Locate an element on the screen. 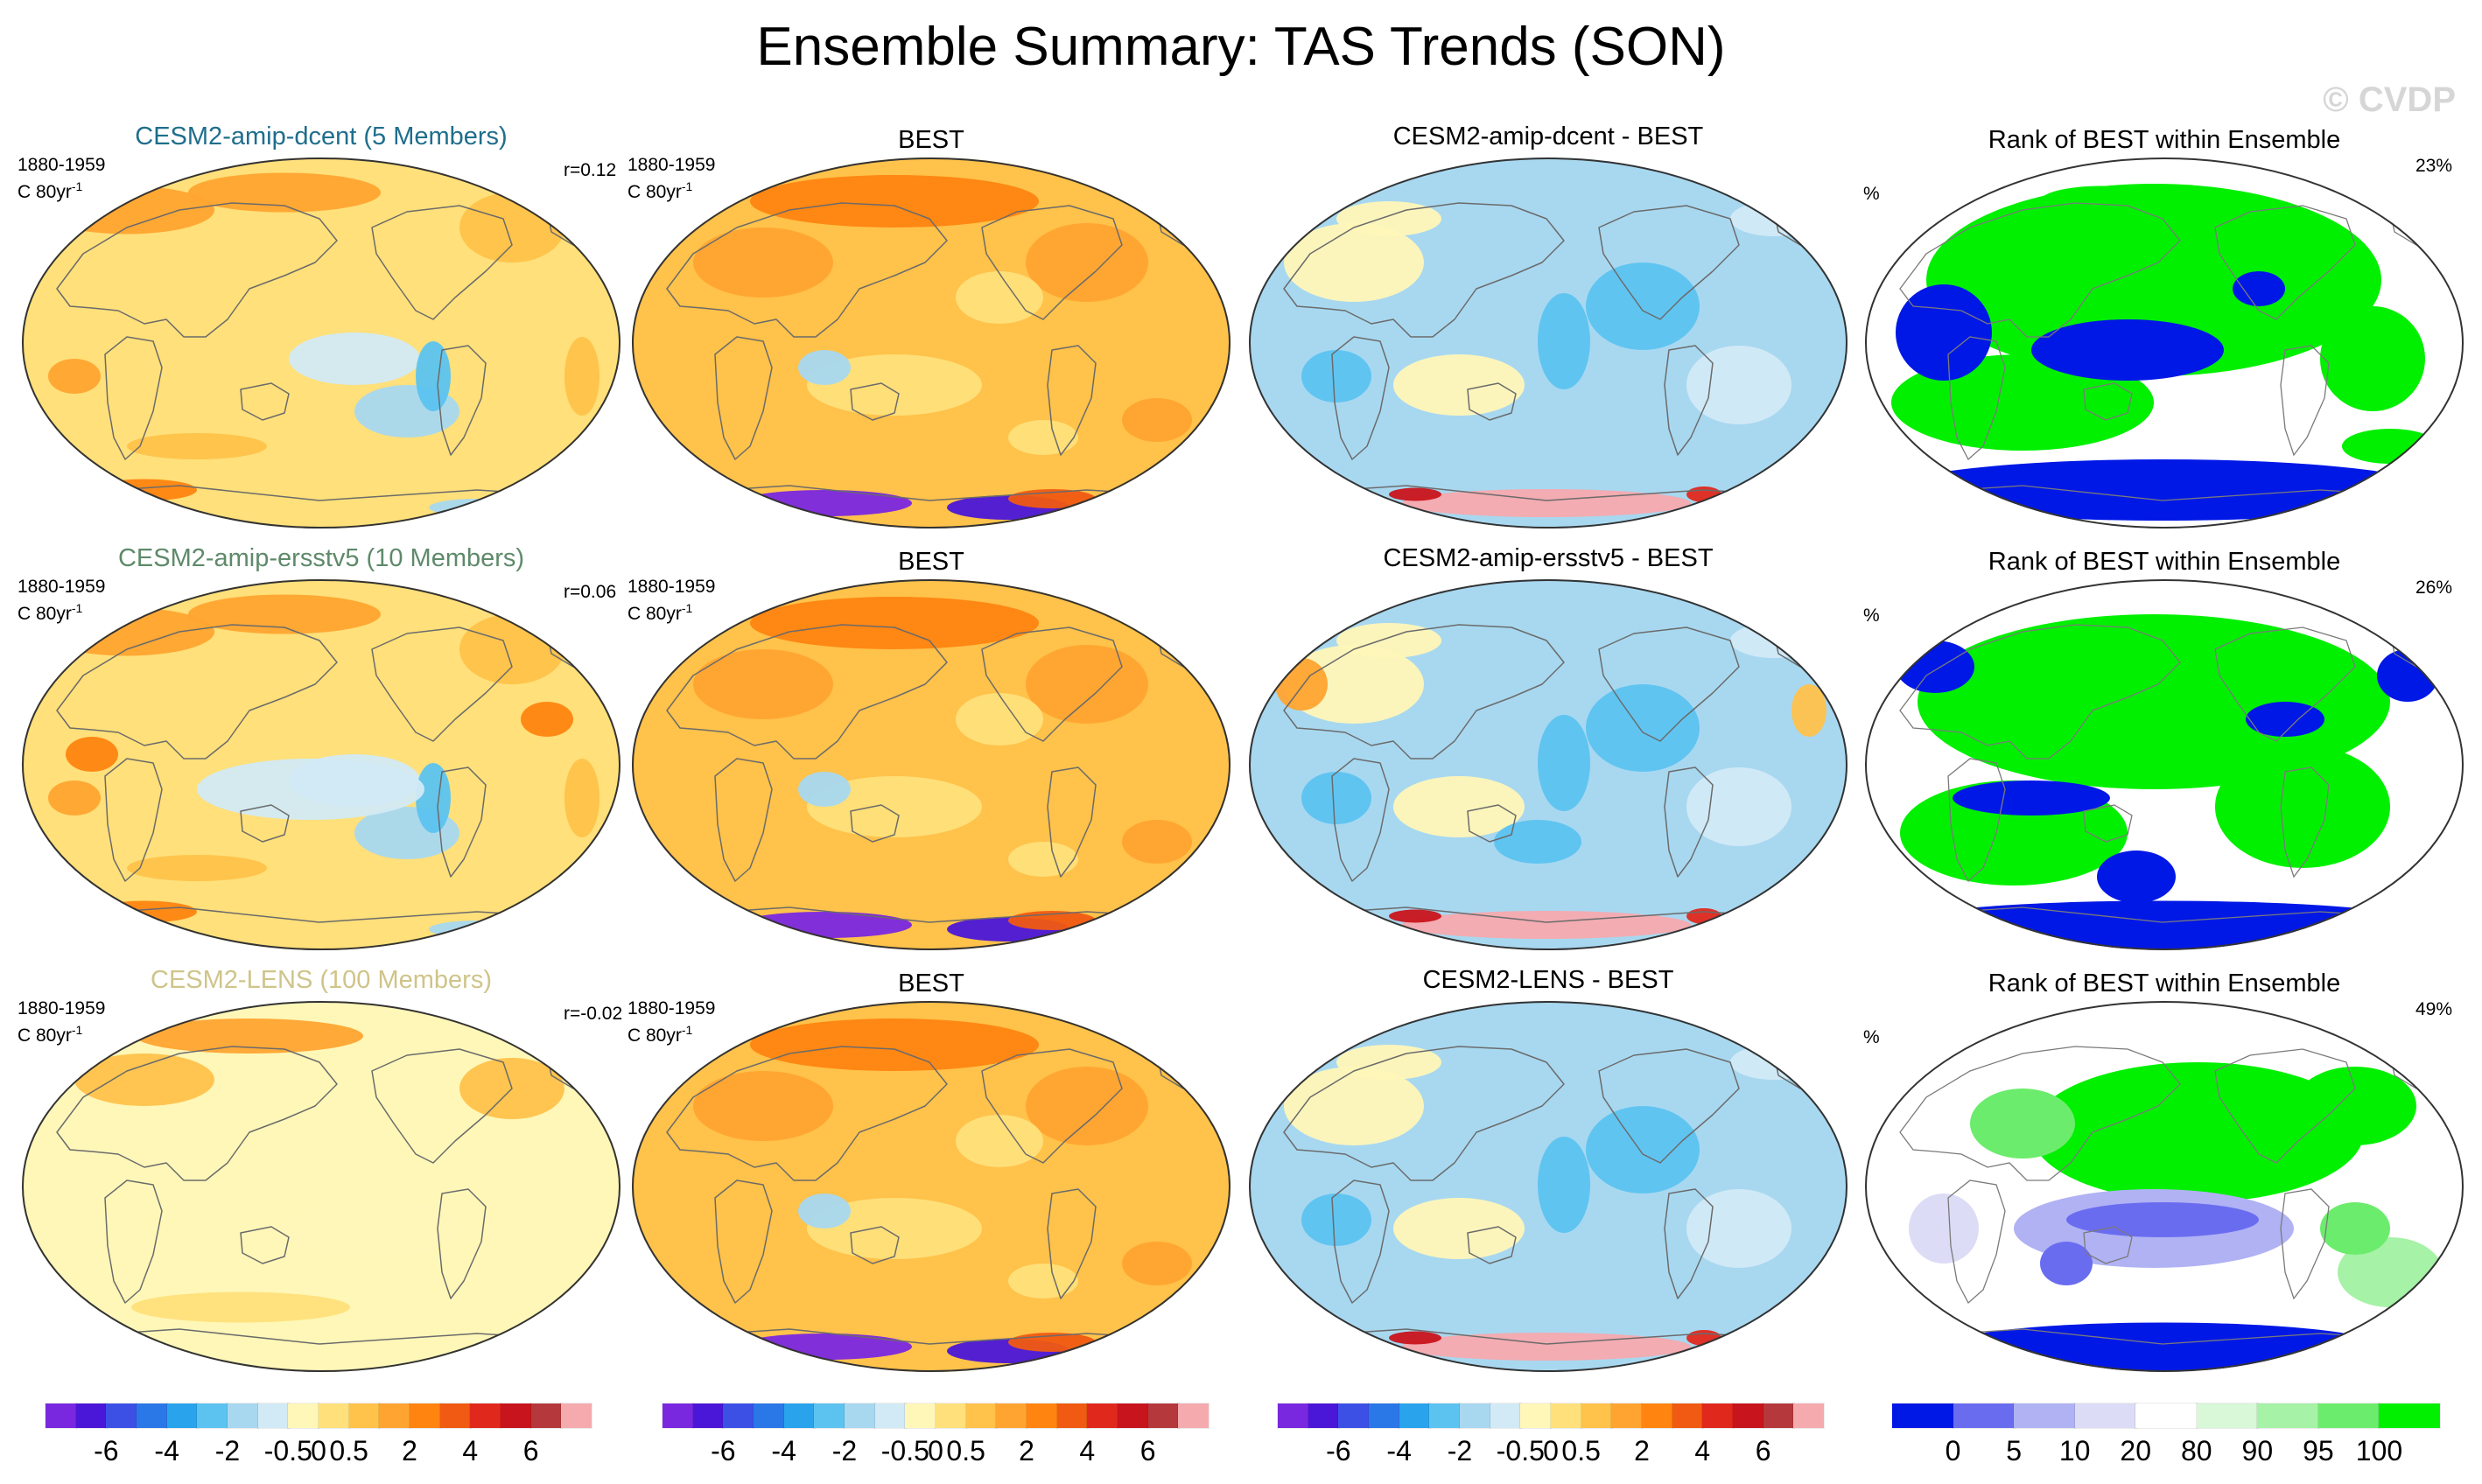 The width and height of the screenshot is (2482, 1484). panel-title-obs-row1: BEST is located at coordinates (931, 140).